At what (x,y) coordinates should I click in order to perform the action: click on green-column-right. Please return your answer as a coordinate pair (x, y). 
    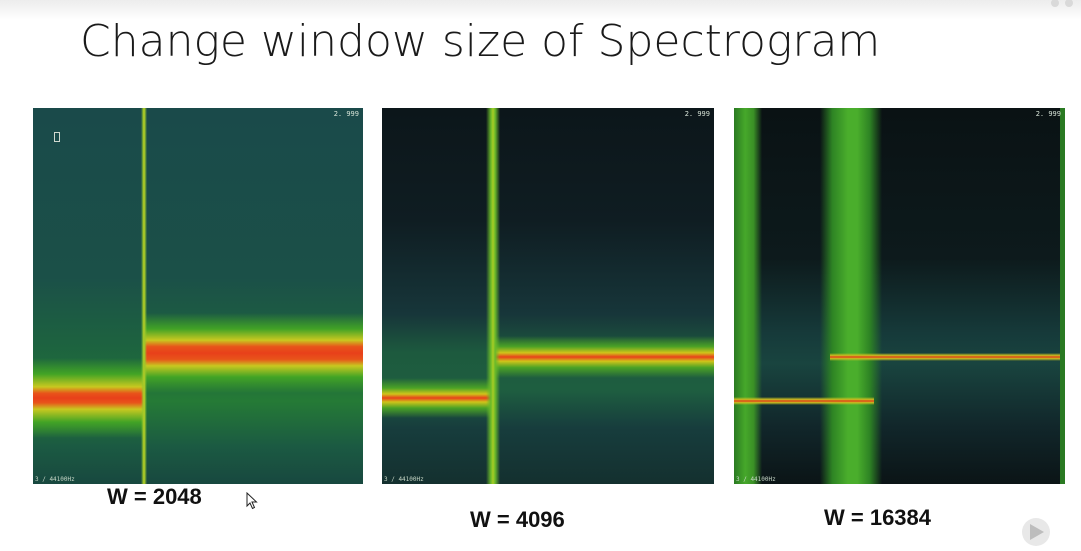
    Looking at the image, I should click on (1062, 296).